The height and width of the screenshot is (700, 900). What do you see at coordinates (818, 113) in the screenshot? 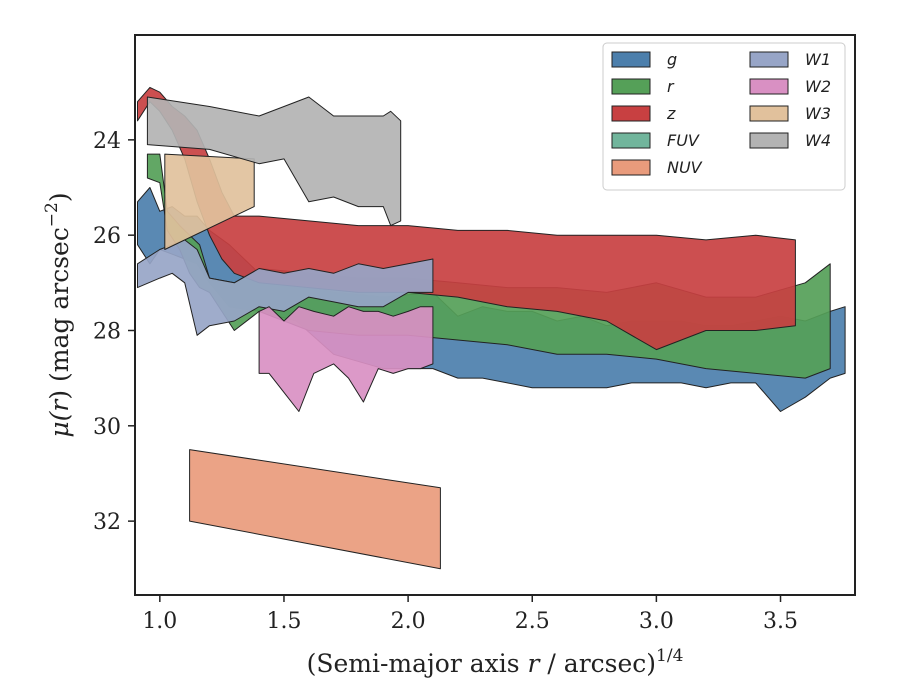
I see `legend-label-w3: W3` at bounding box center [818, 113].